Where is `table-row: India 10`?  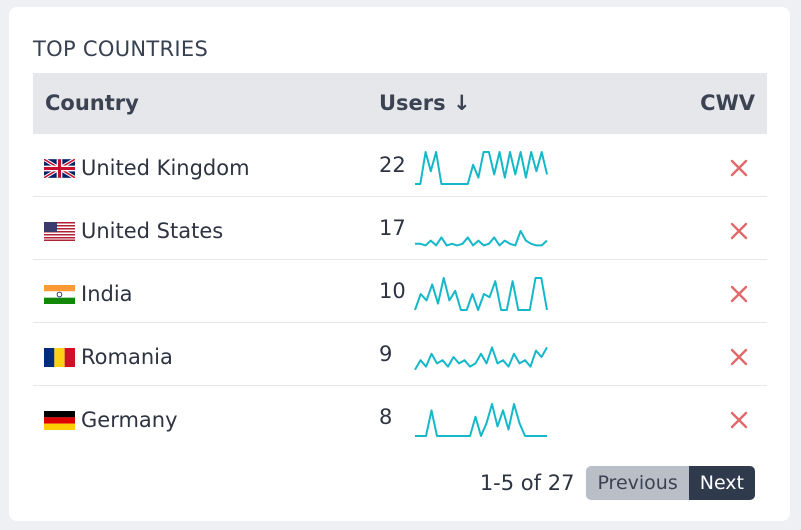 table-row: India 10 is located at coordinates (400, 291).